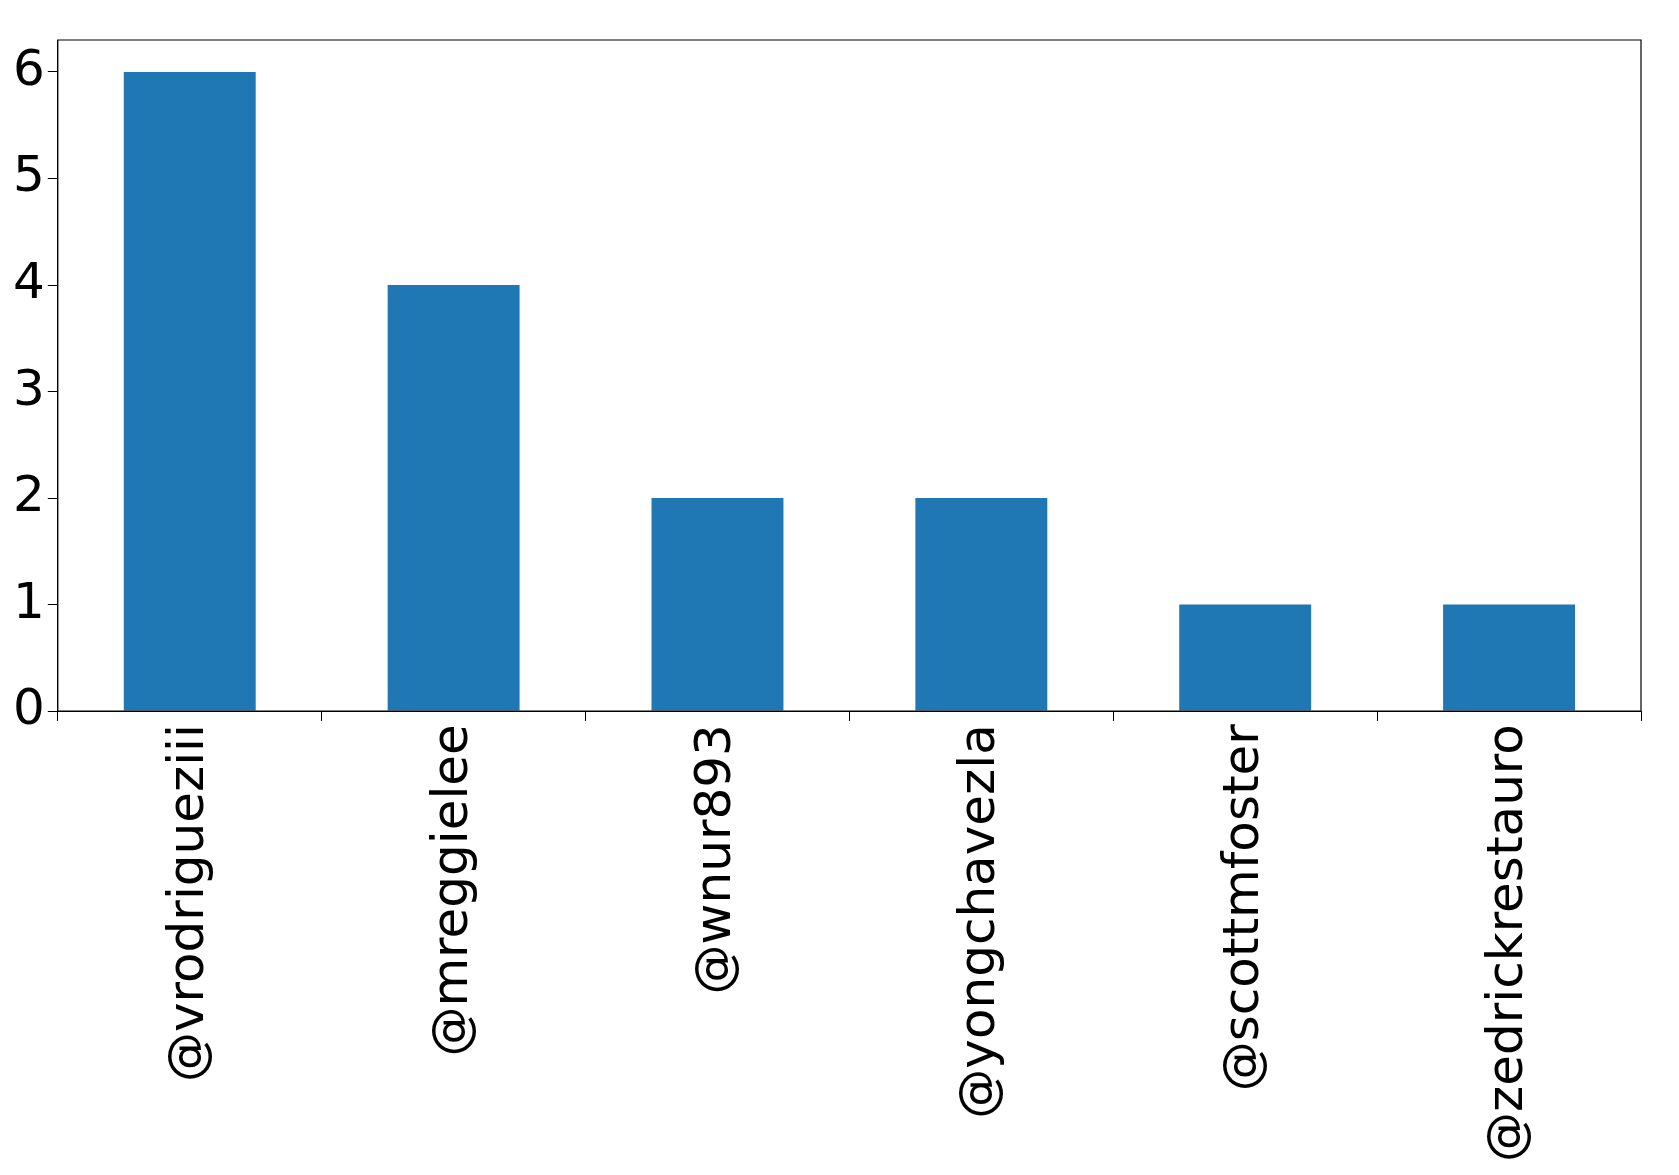 The height and width of the screenshot is (1175, 1679). What do you see at coordinates (29, 707) in the screenshot?
I see `y-tick-label: 0` at bounding box center [29, 707].